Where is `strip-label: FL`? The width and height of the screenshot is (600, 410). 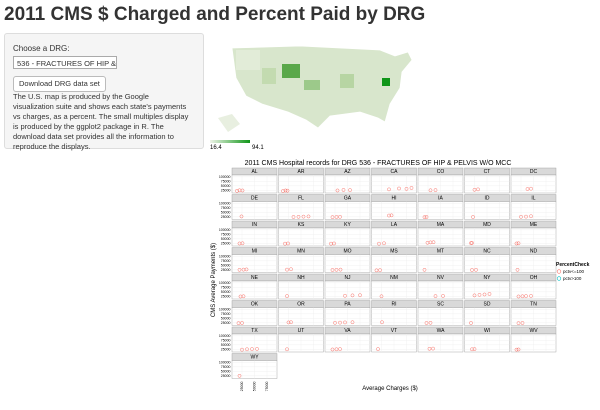 strip-label: FL is located at coordinates (301, 199).